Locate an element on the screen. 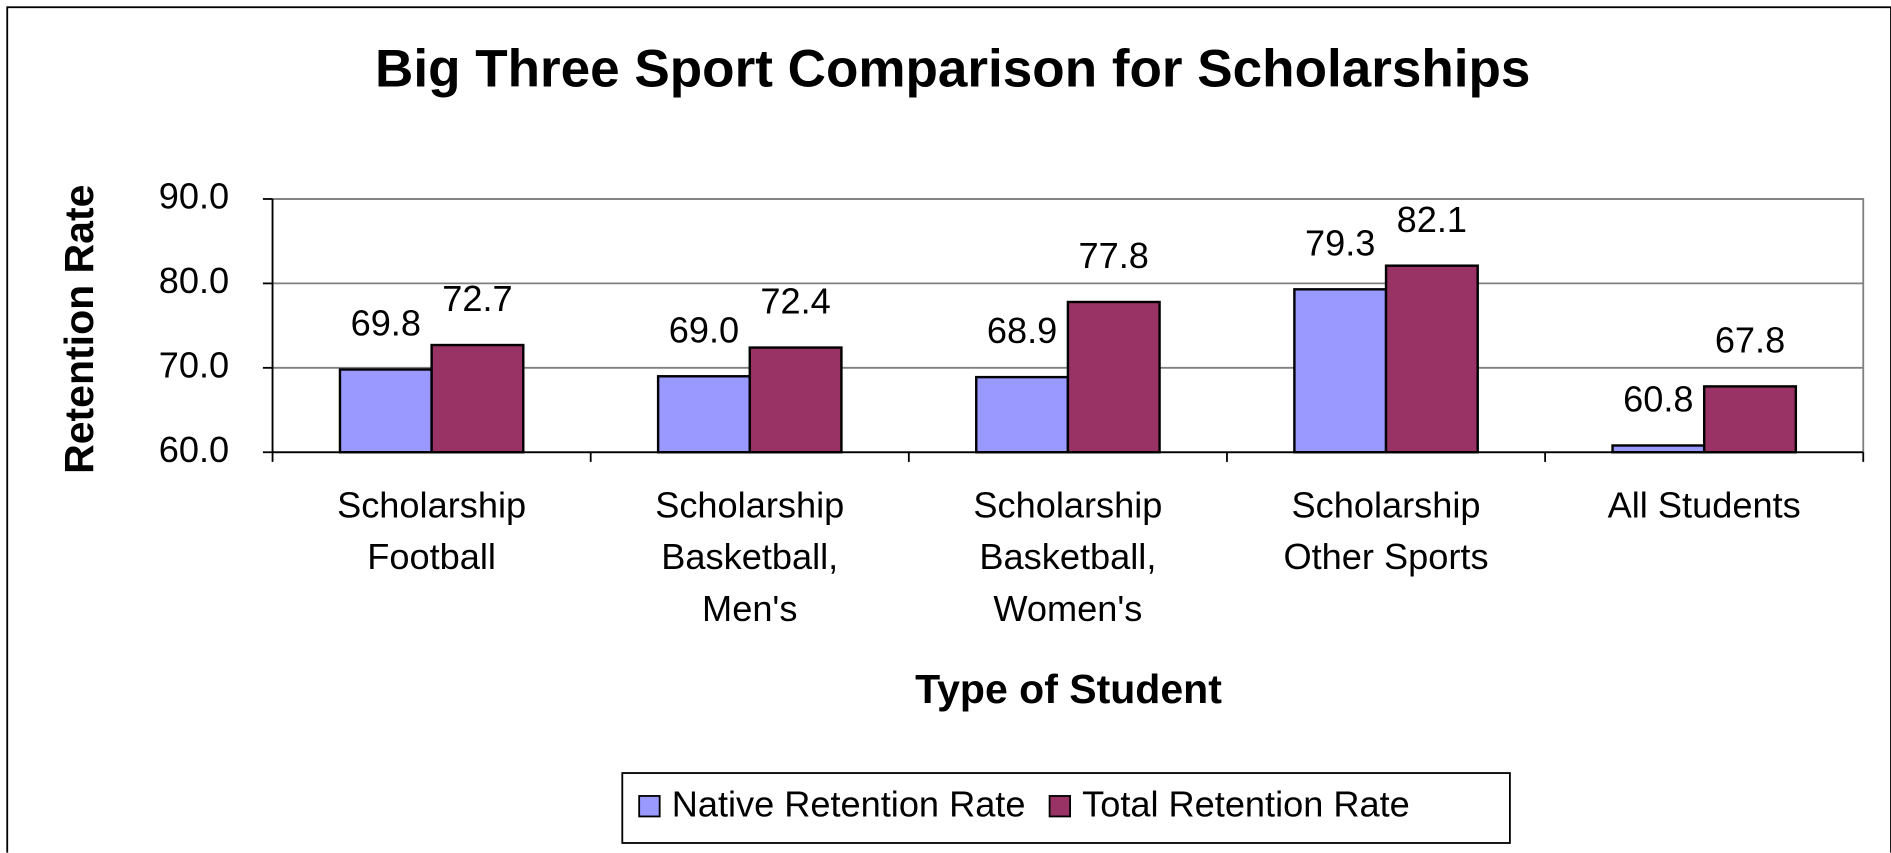 The height and width of the screenshot is (853, 1891). x-tick-label: Scholarship Other Sports is located at coordinates (1386, 532).